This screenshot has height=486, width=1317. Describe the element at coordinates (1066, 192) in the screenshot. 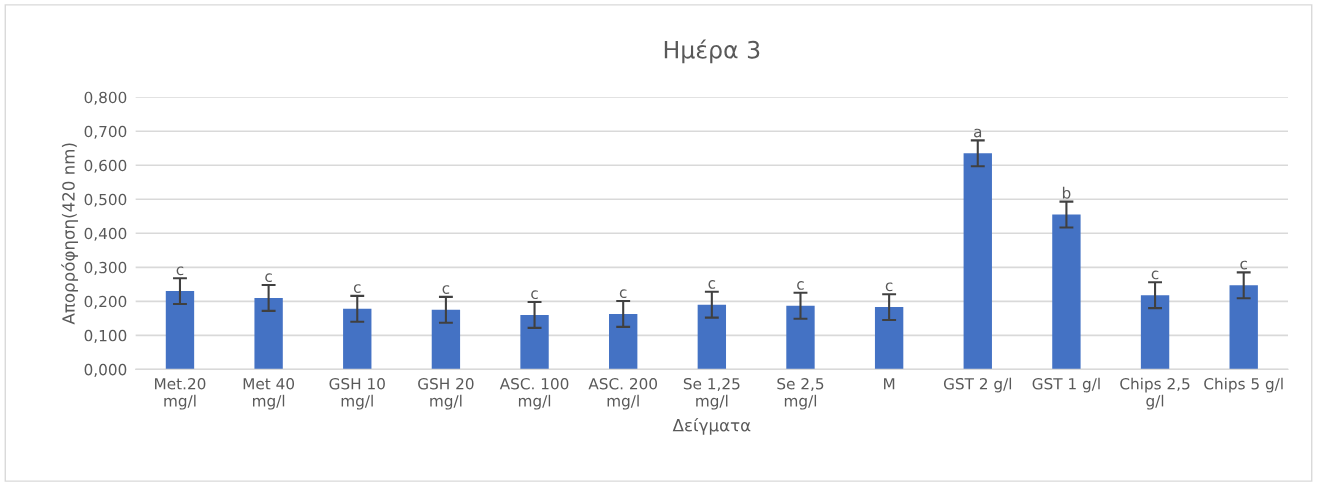

I see `annotation: b` at that location.